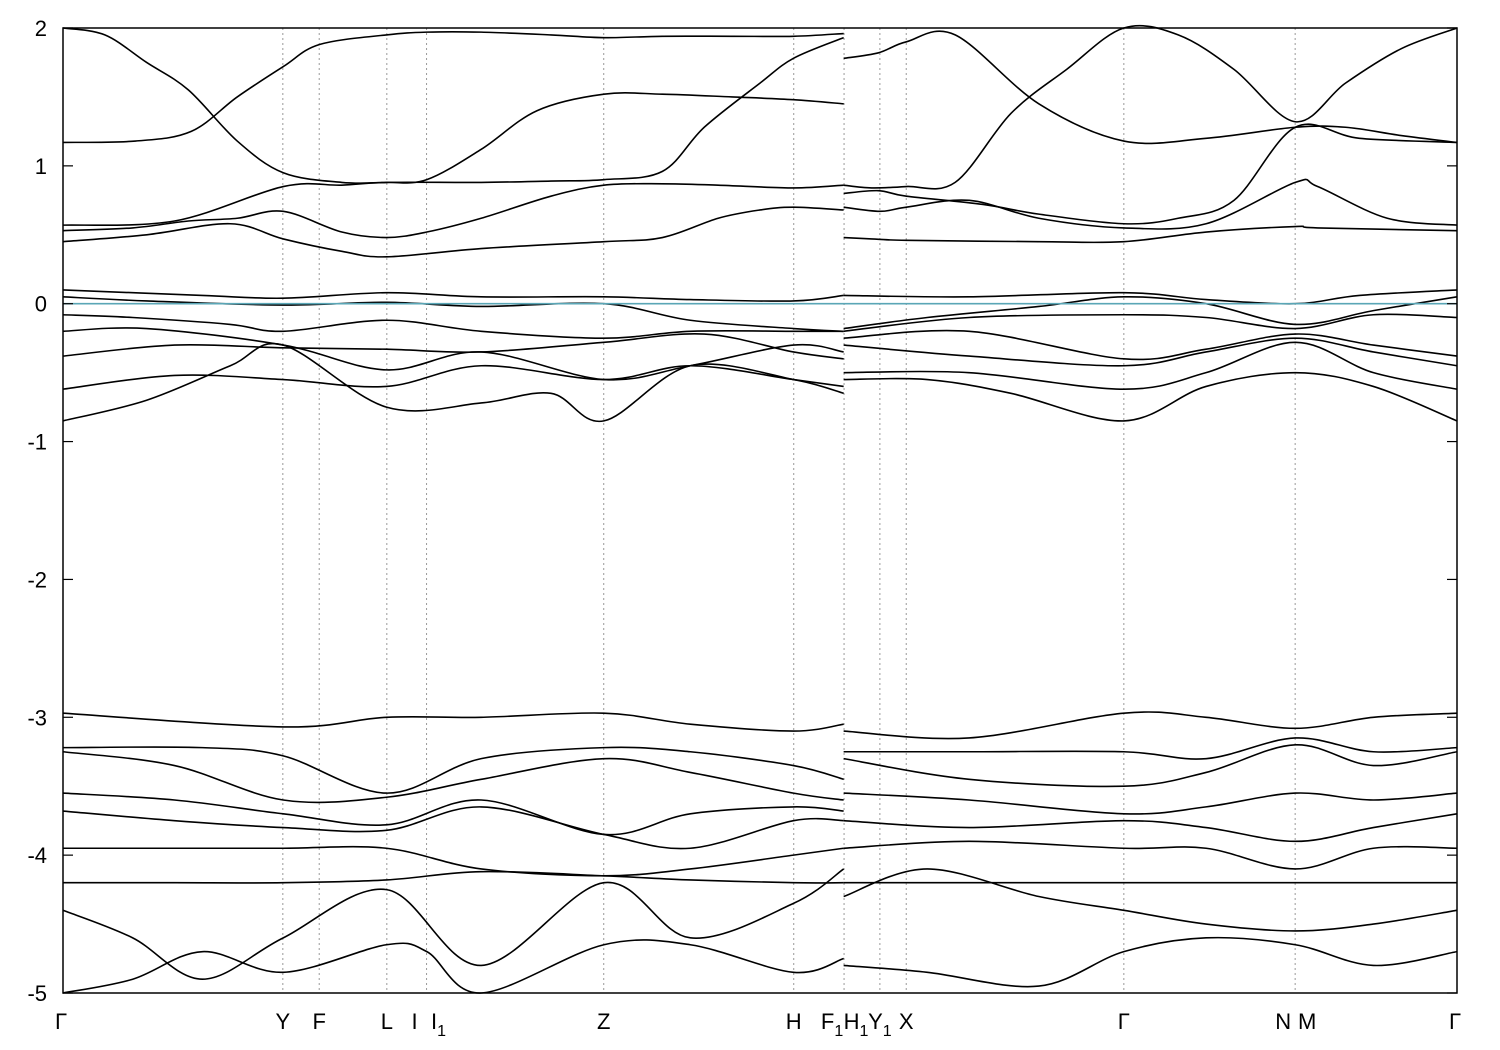 The height and width of the screenshot is (1050, 1500). I want to click on xtick-label-7: H, so click(794, 1021).